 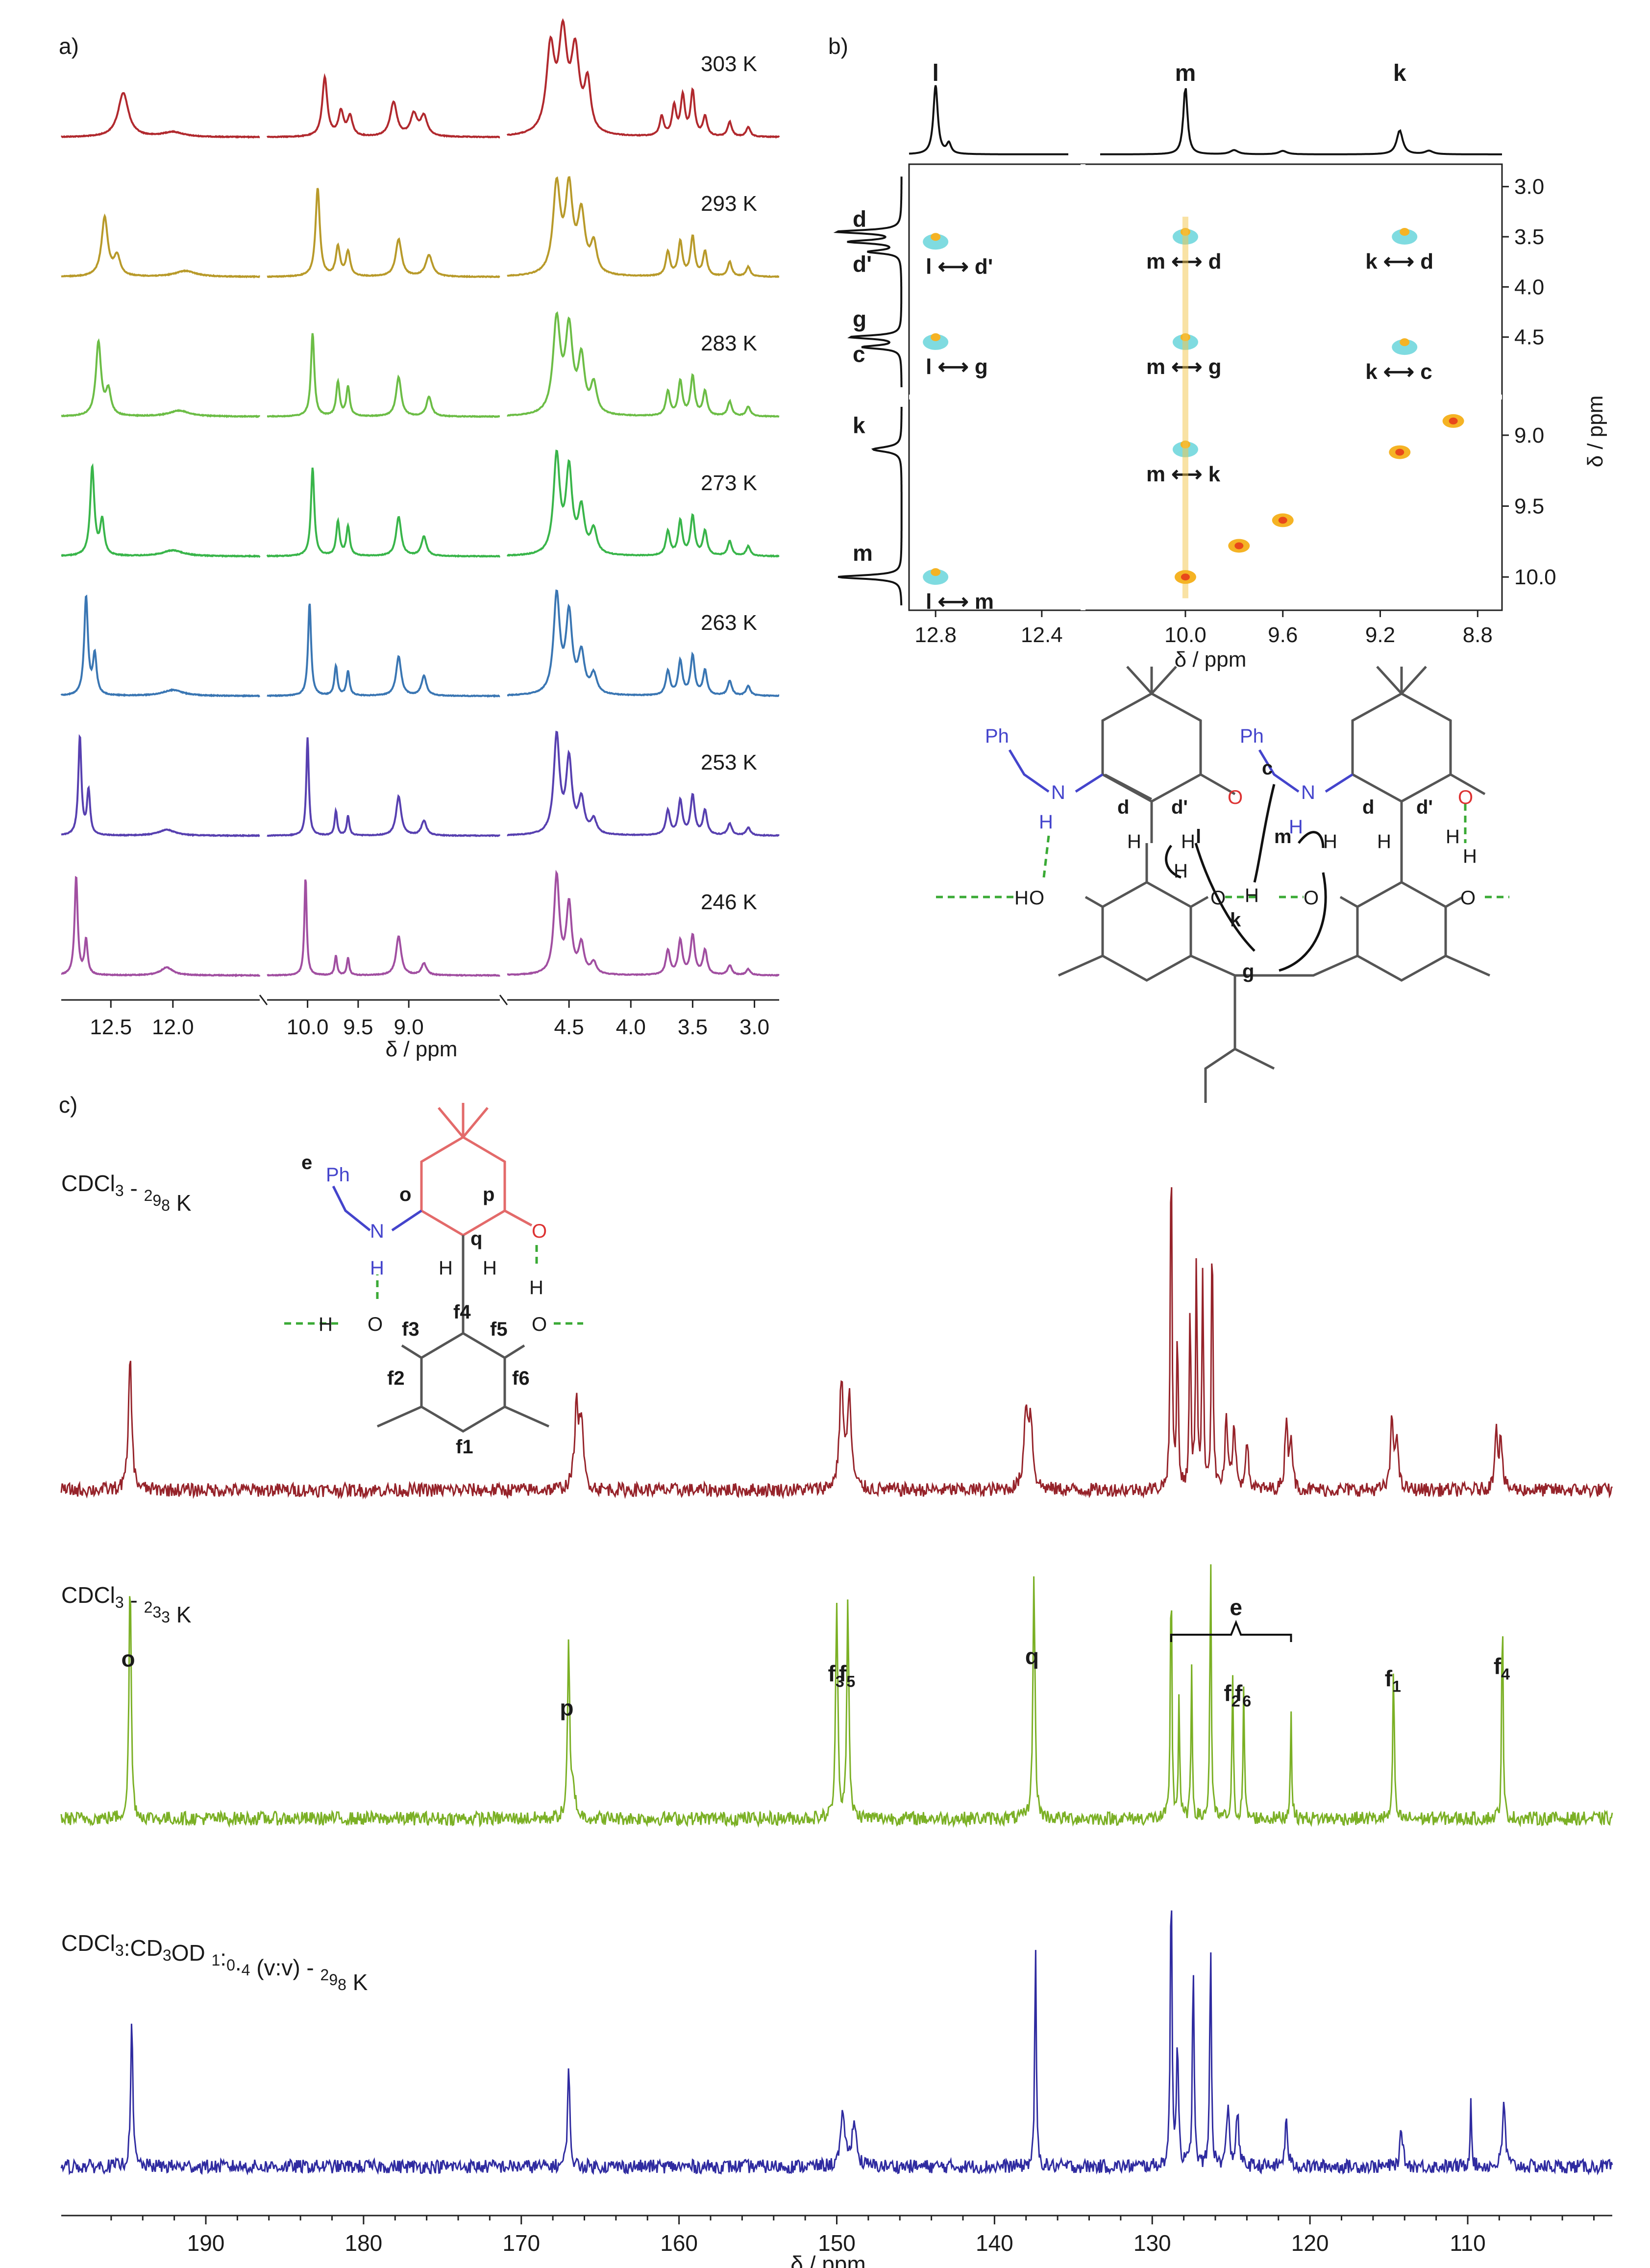 I want to click on side-proj-label-5: m, so click(x=863, y=553).